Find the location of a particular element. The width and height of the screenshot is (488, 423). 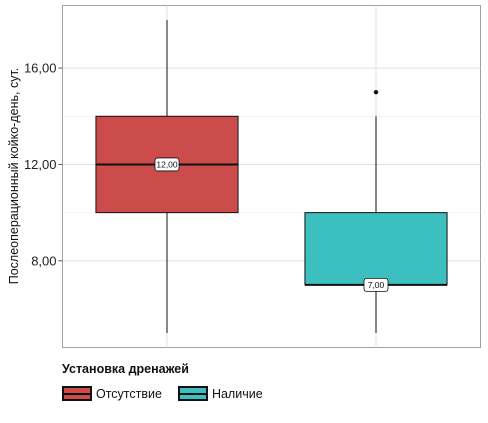

median-label: 7,00 is located at coordinates (376, 285).